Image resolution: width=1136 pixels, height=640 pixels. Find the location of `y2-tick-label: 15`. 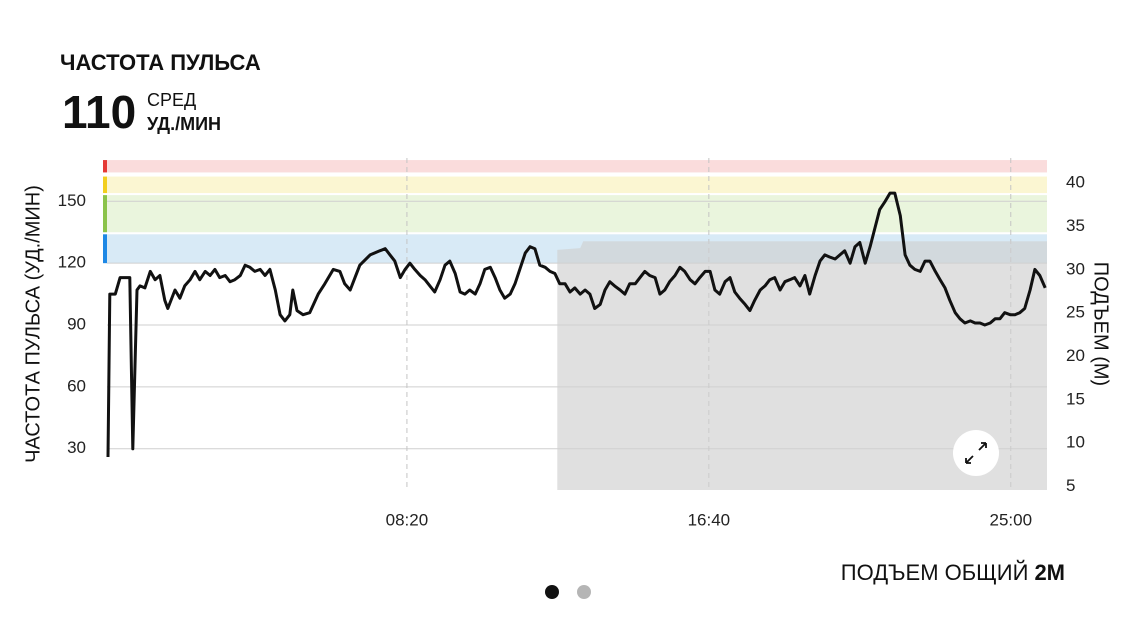

y2-tick-label: 15 is located at coordinates (1075, 398).